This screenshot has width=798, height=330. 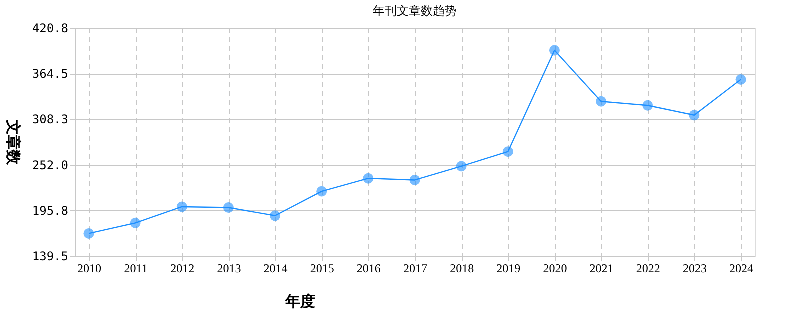 What do you see at coordinates (50, 119) in the screenshot?
I see `y-tick-label: 308.3` at bounding box center [50, 119].